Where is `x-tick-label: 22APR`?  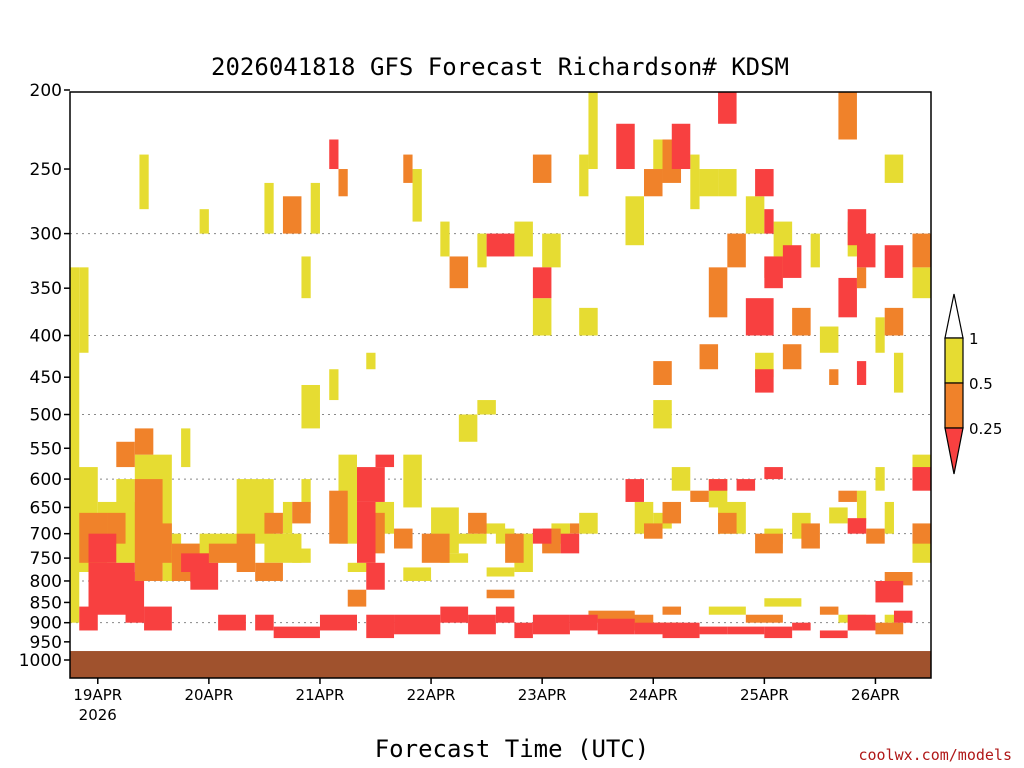
x-tick-label: 22APR is located at coordinates (431, 695).